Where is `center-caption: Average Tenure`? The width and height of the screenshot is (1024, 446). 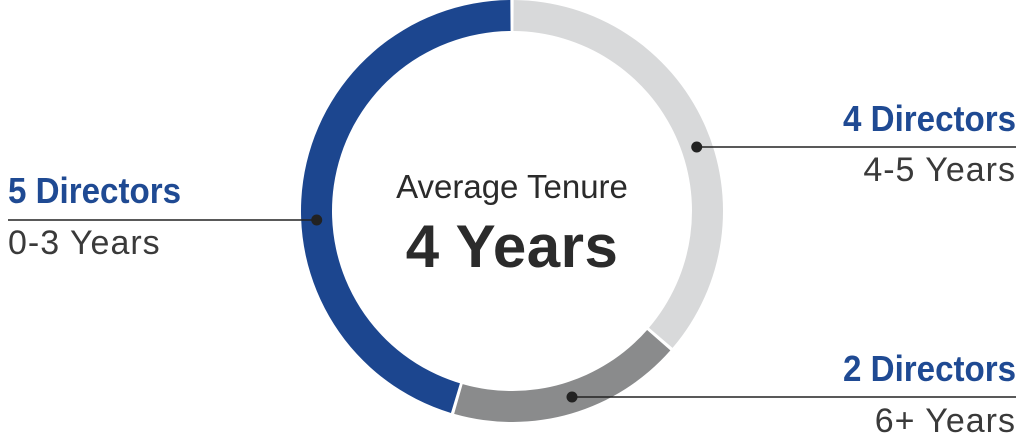
center-caption: Average Tenure is located at coordinates (512, 186).